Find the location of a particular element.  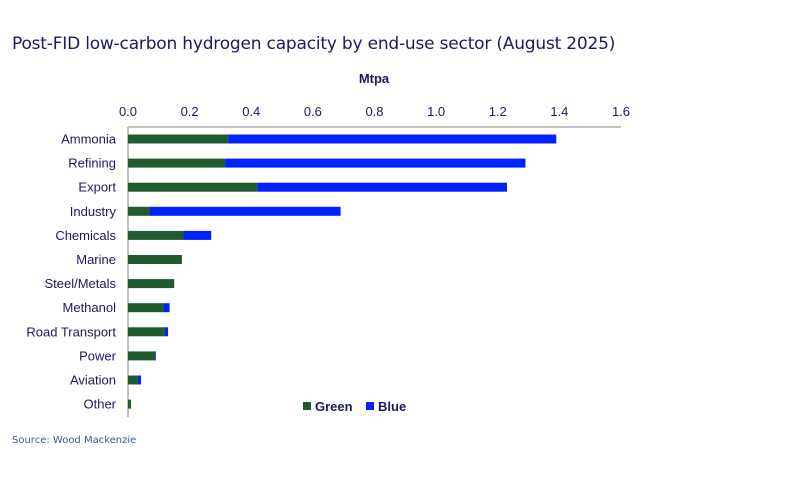

category-label: Refining is located at coordinates (92, 163).